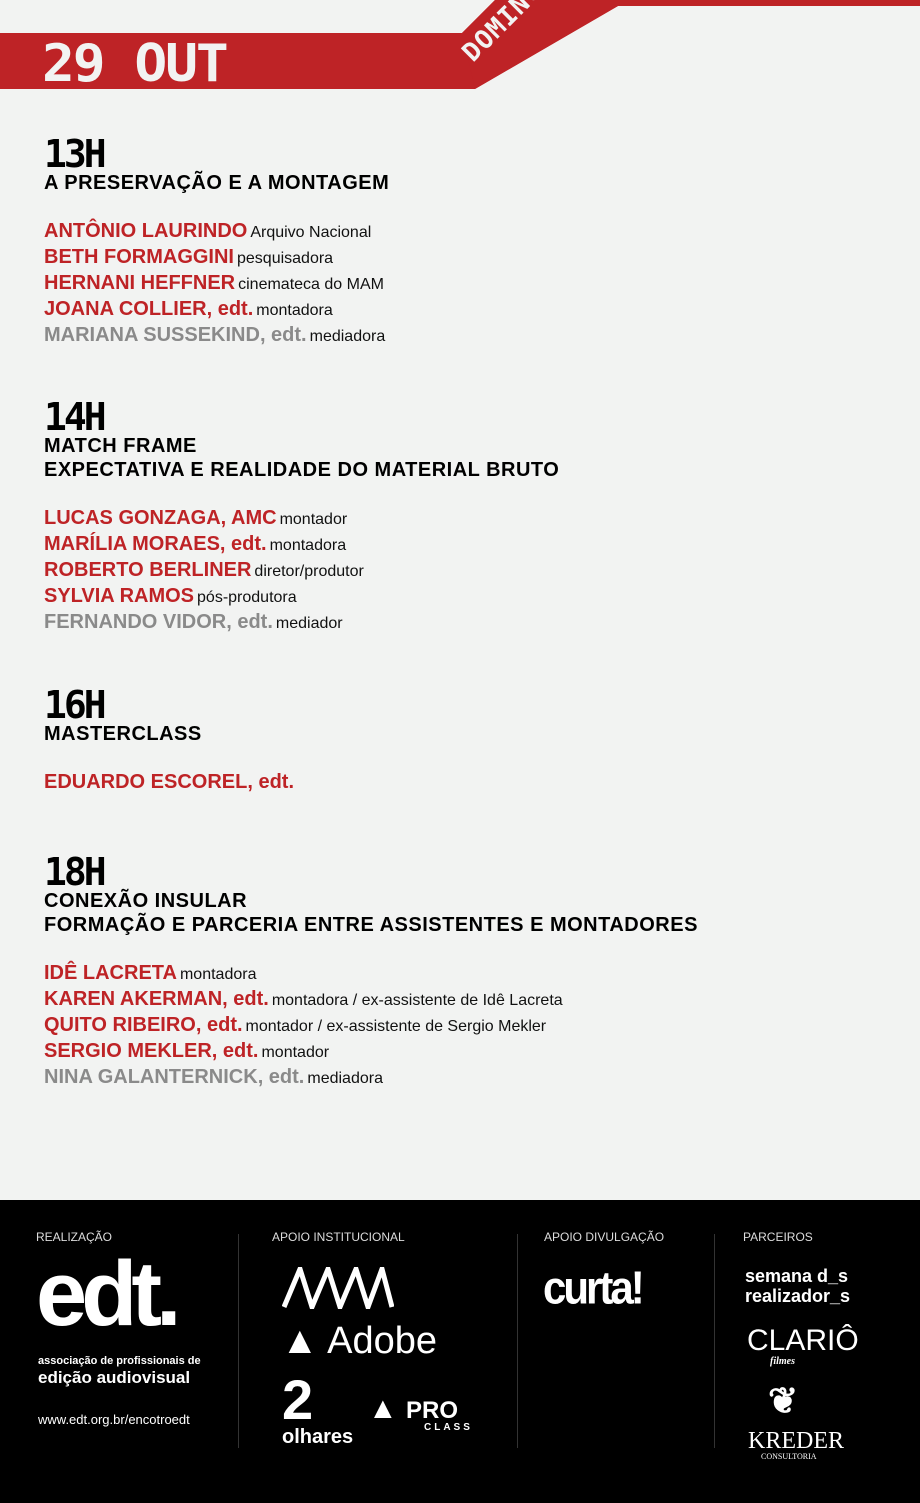 The width and height of the screenshot is (920, 1503). What do you see at coordinates (413, 1408) in the screenshot?
I see `proclass-logo: ▲ PRO` at bounding box center [413, 1408].